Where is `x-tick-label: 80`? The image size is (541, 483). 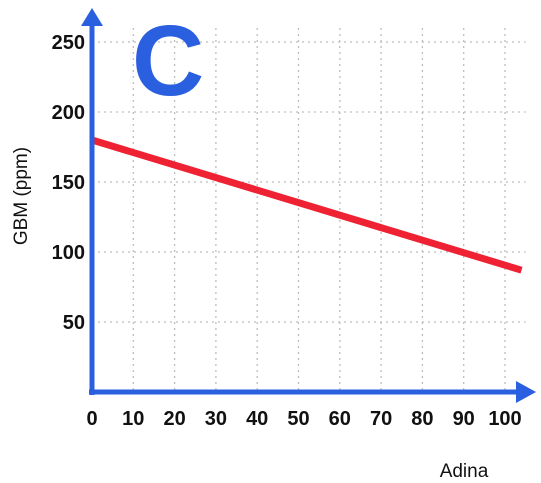
x-tick-label: 80 is located at coordinates (422, 419).